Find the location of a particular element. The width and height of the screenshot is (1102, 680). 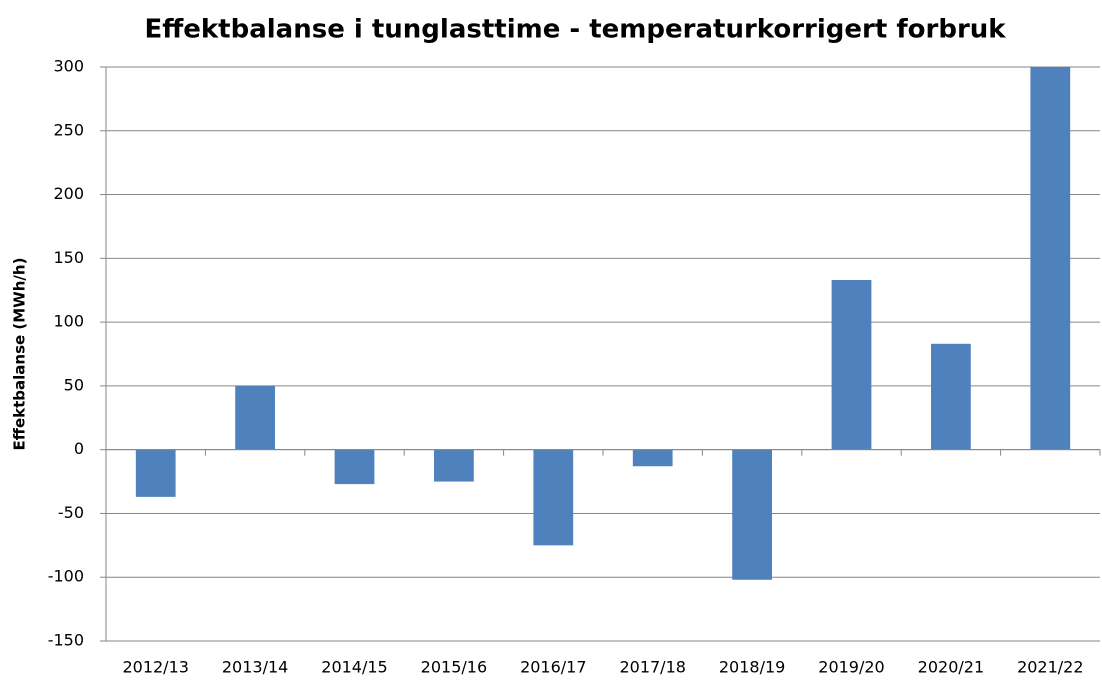

y-tick-label: 300 is located at coordinates (68, 66).